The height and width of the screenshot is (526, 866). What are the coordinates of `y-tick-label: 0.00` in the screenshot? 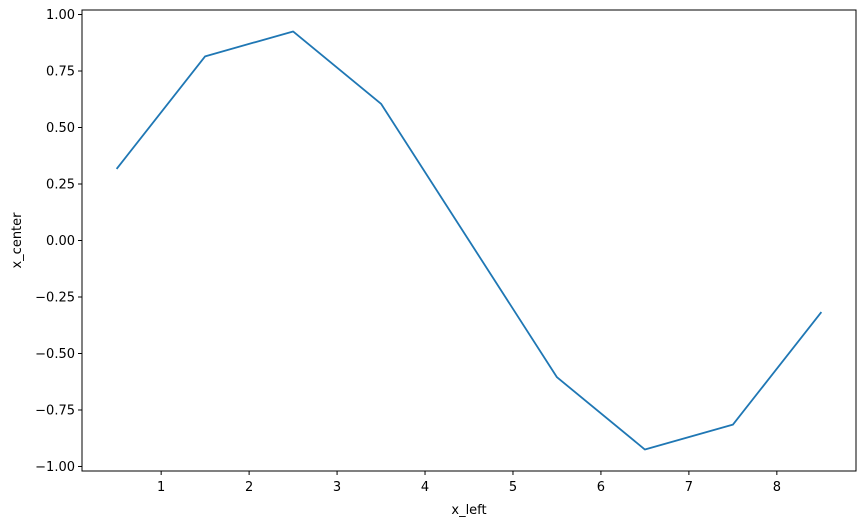 It's located at (60, 241).